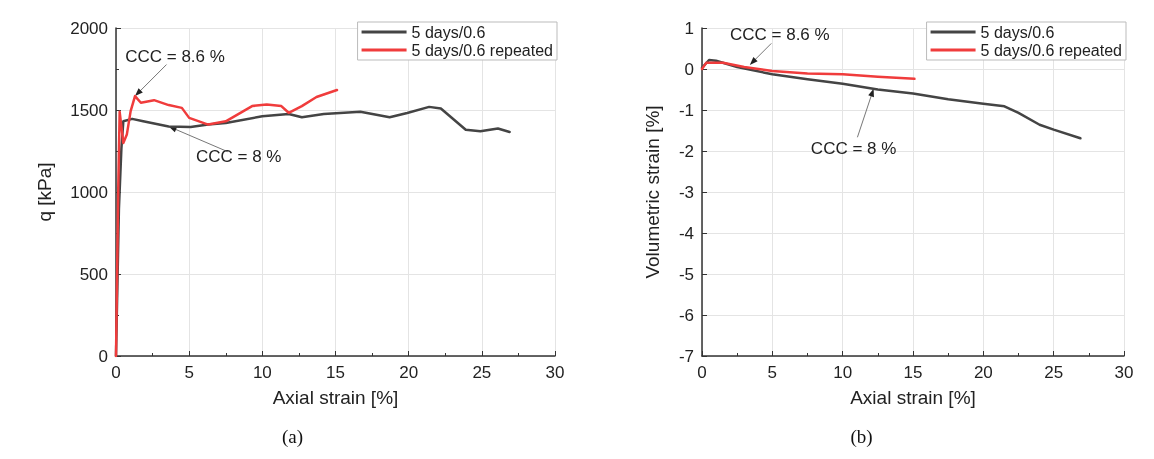  I want to click on y-tick-label: 2000, so click(89, 28).